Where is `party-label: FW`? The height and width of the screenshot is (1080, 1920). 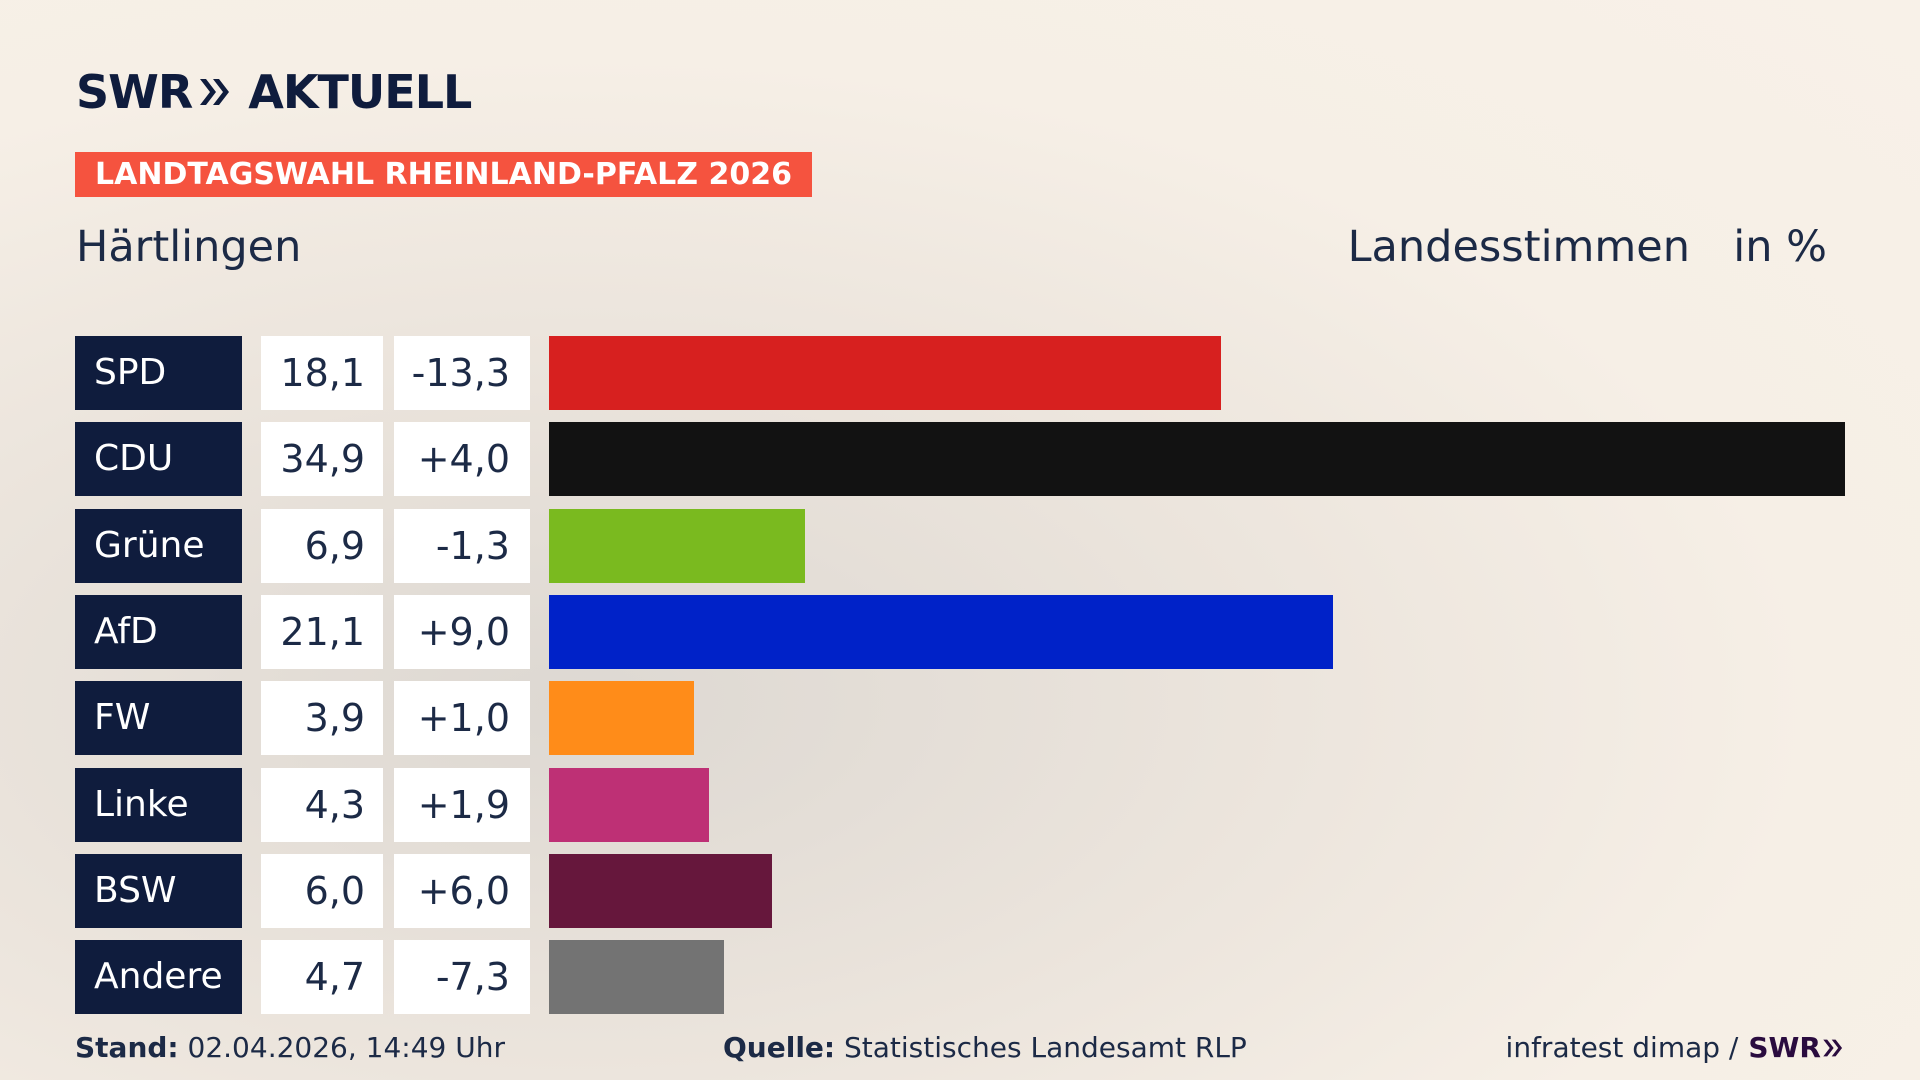
party-label: FW is located at coordinates (158, 718).